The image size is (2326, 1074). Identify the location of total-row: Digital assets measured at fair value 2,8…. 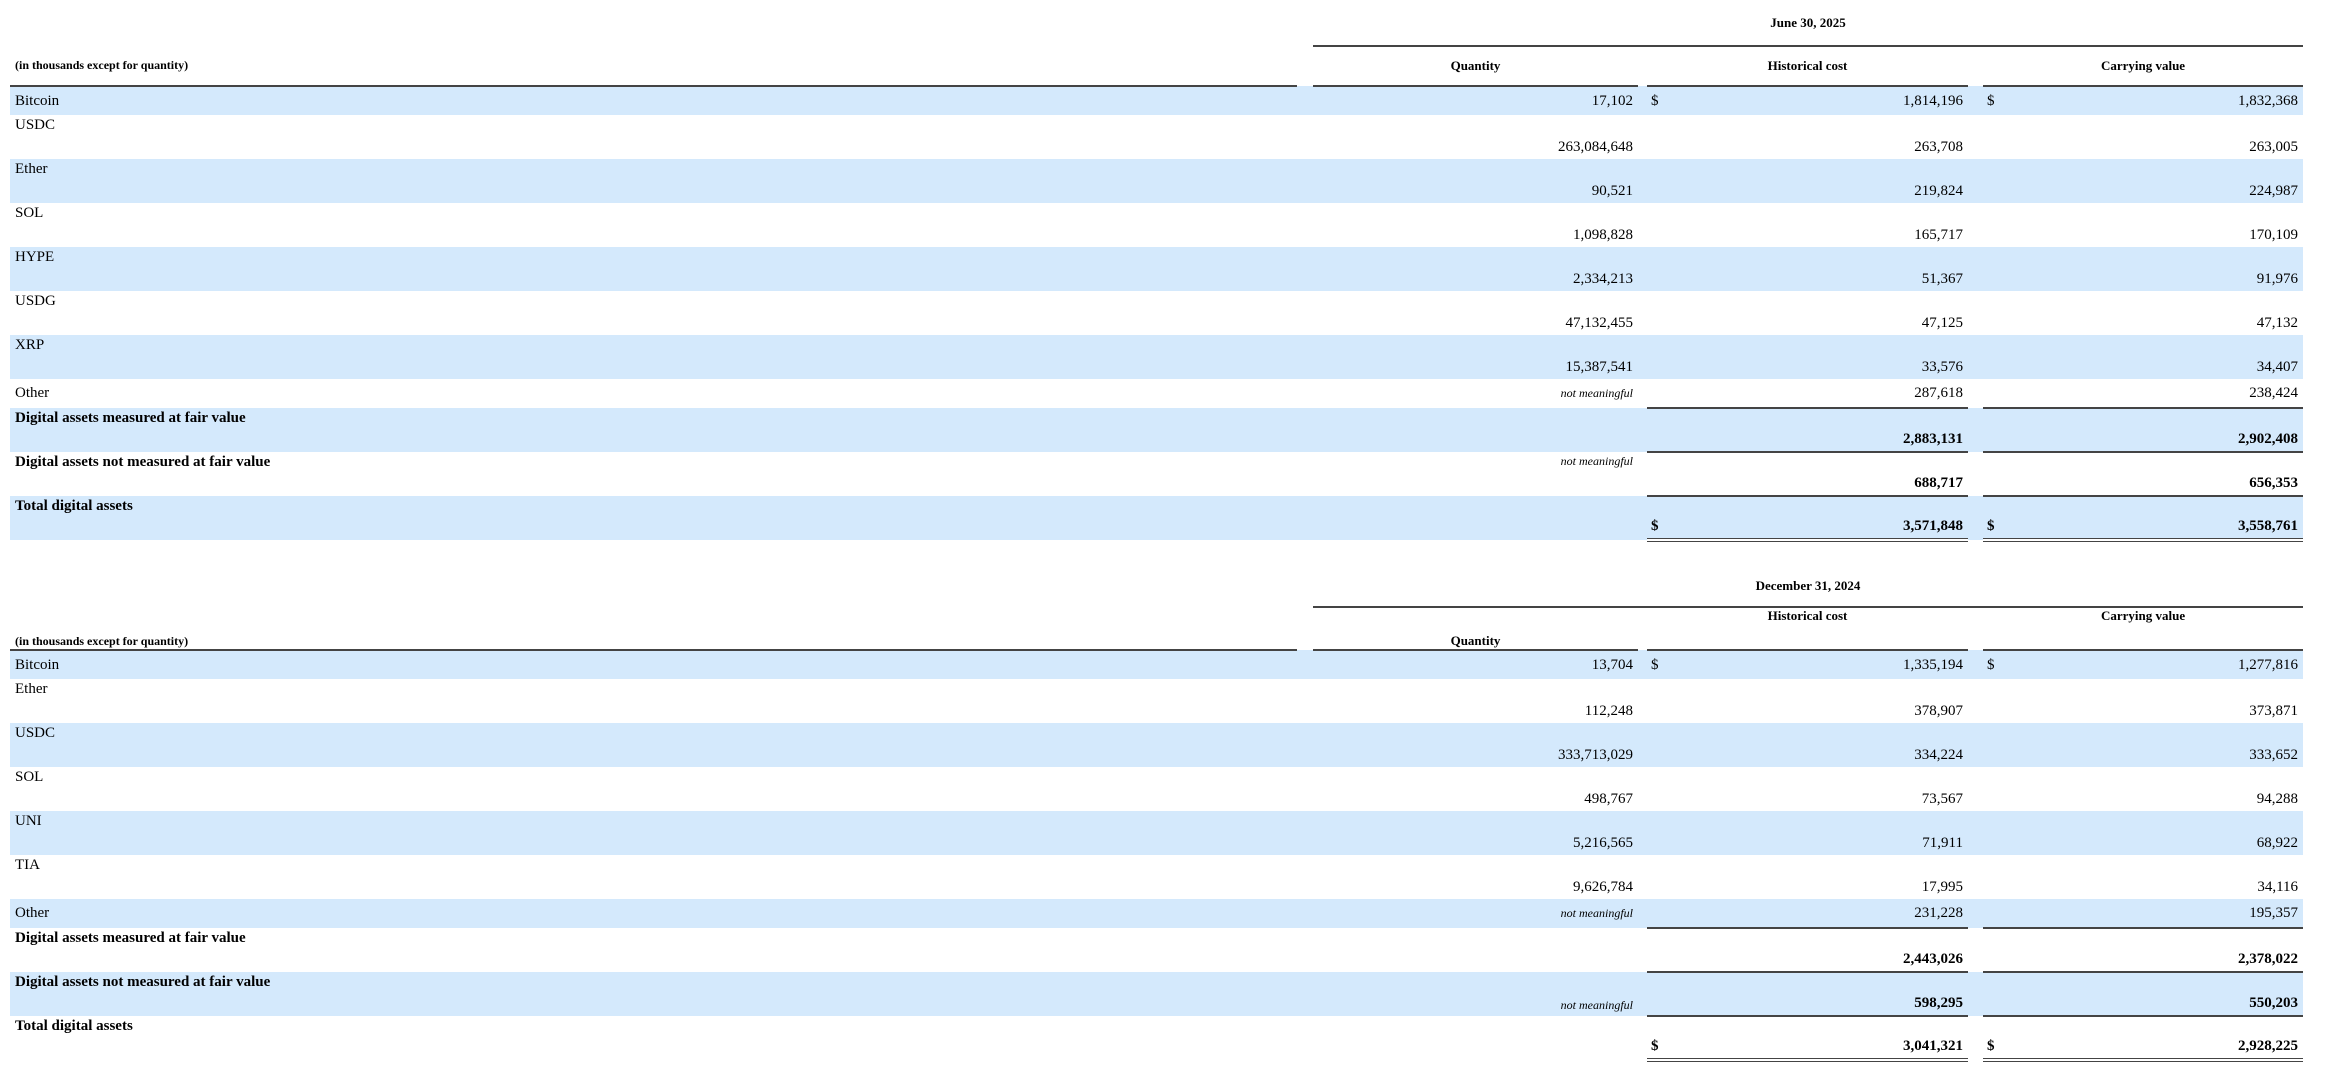
(1157, 430).